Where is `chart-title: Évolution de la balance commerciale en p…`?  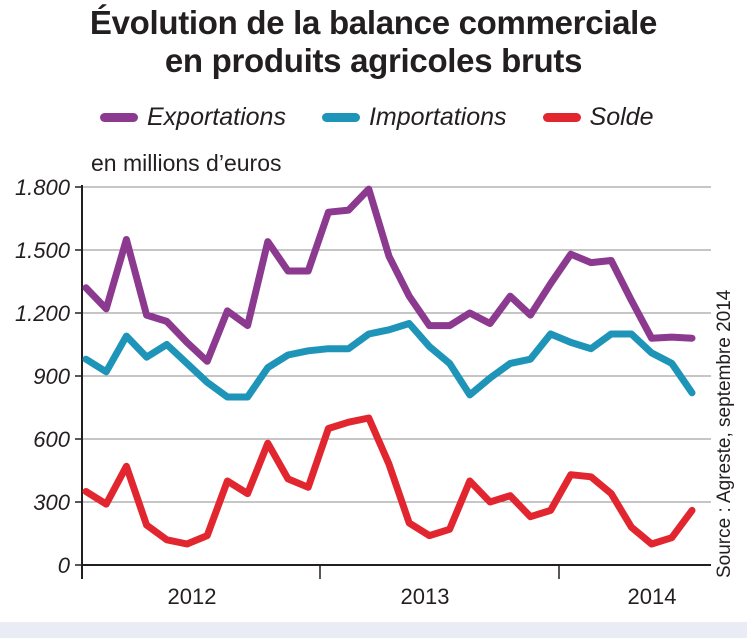 chart-title: Évolution de la balance commerciale en p… is located at coordinates (373, 42).